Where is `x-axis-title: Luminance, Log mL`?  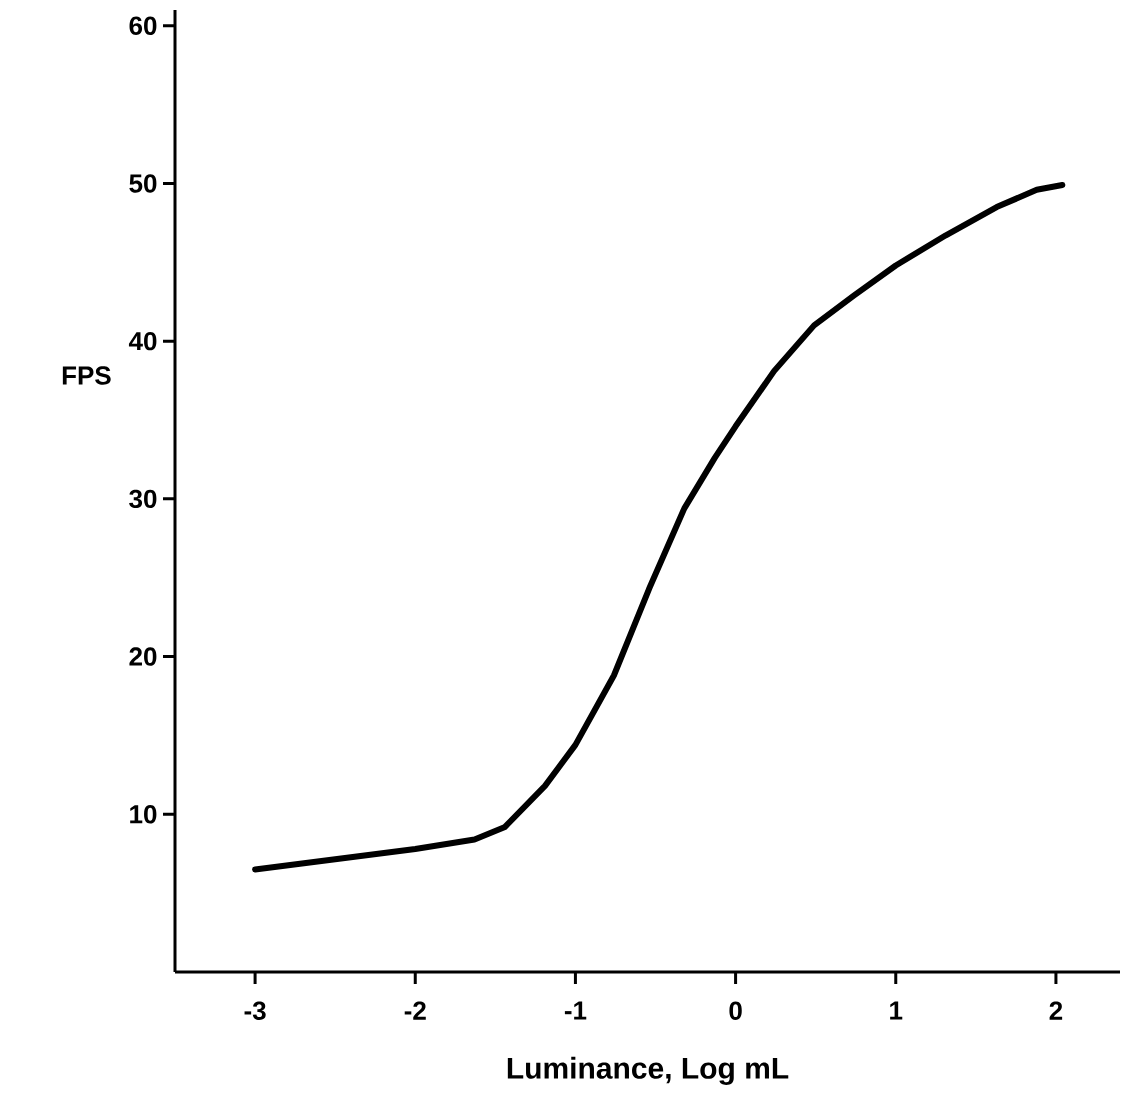 x-axis-title: Luminance, Log mL is located at coordinates (648, 1070).